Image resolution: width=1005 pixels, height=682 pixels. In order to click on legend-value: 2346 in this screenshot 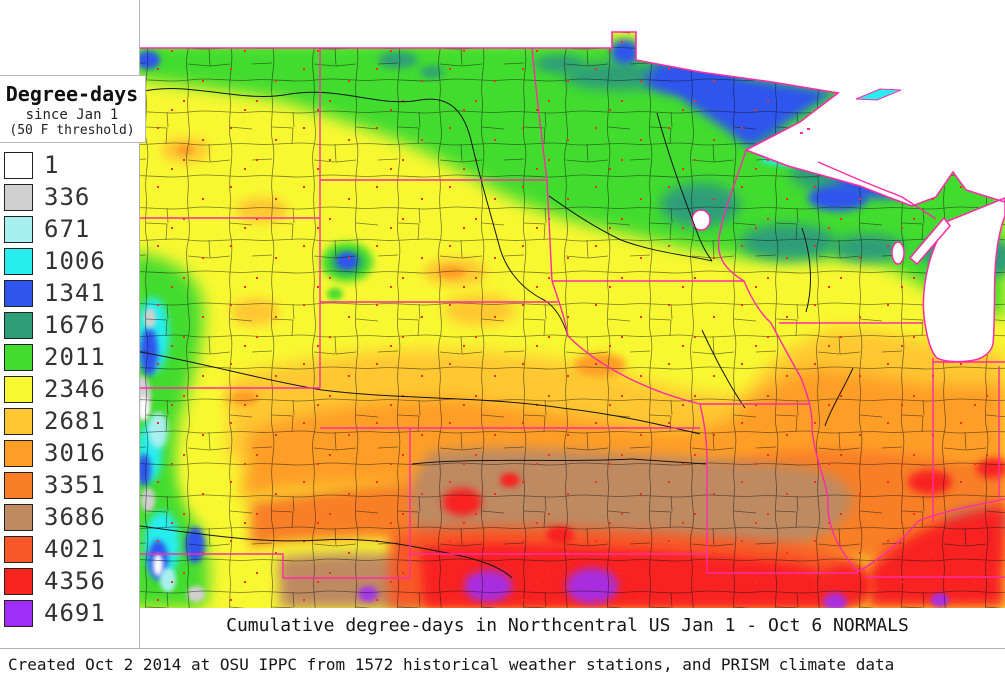, I will do `click(75, 389)`.